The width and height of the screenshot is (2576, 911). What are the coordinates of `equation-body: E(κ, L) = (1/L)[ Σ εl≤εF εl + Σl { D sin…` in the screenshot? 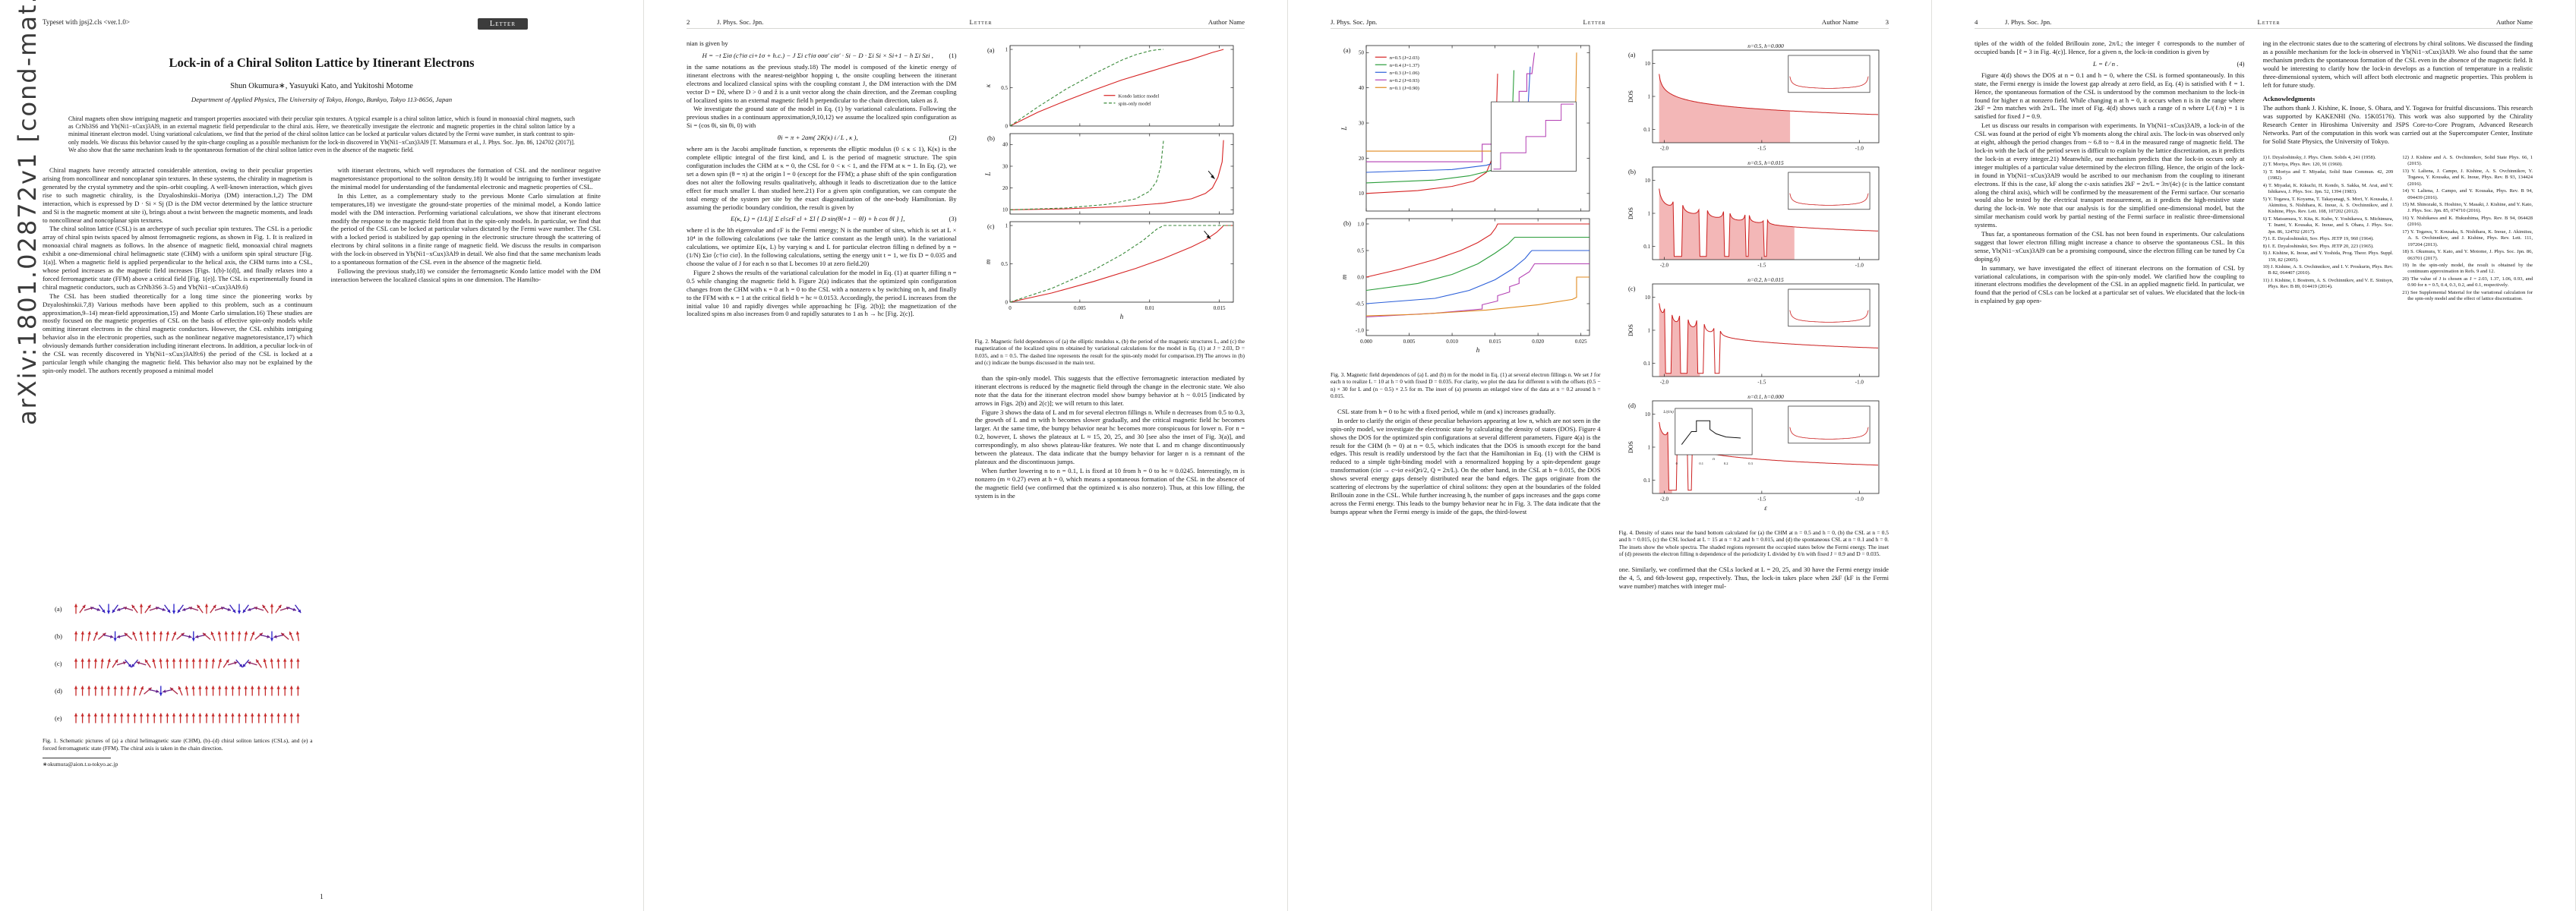 It's located at (818, 219).